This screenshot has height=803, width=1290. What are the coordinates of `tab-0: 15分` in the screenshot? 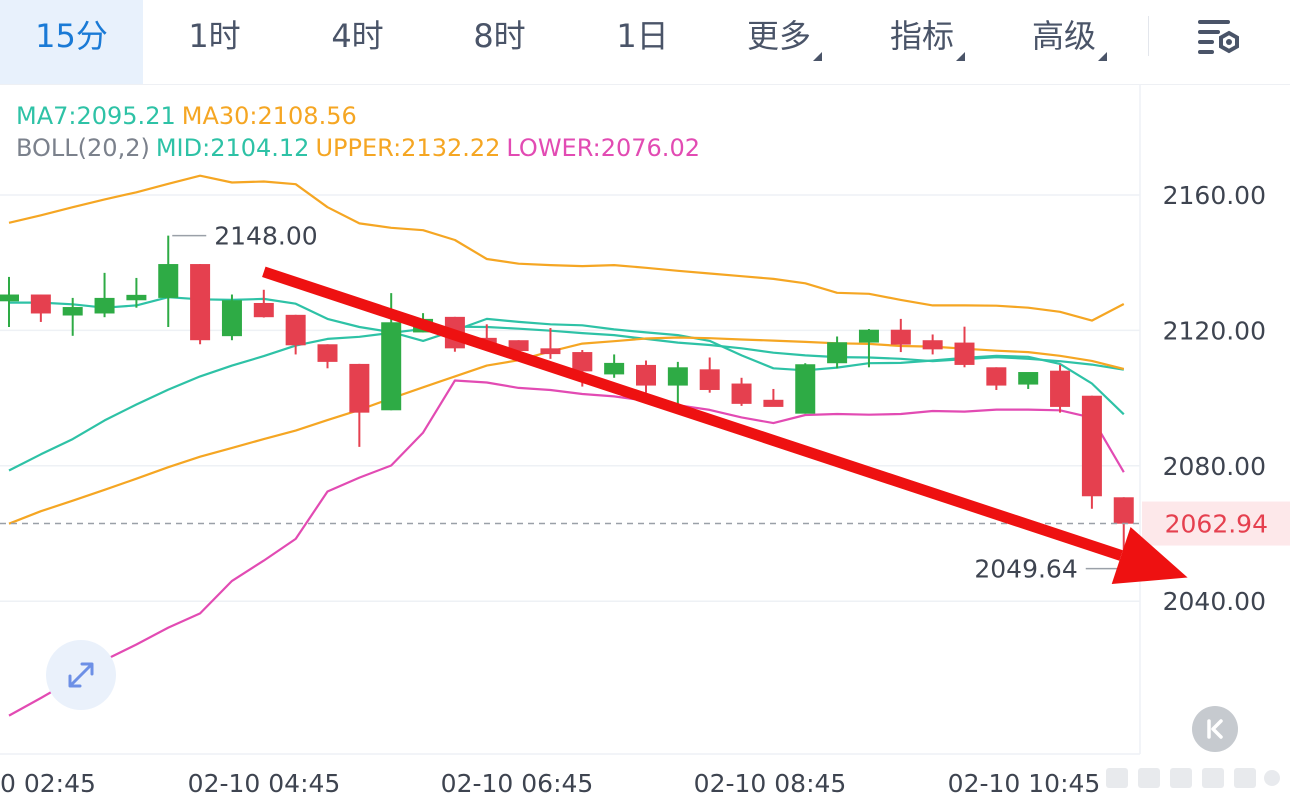 It's located at (71, 42).